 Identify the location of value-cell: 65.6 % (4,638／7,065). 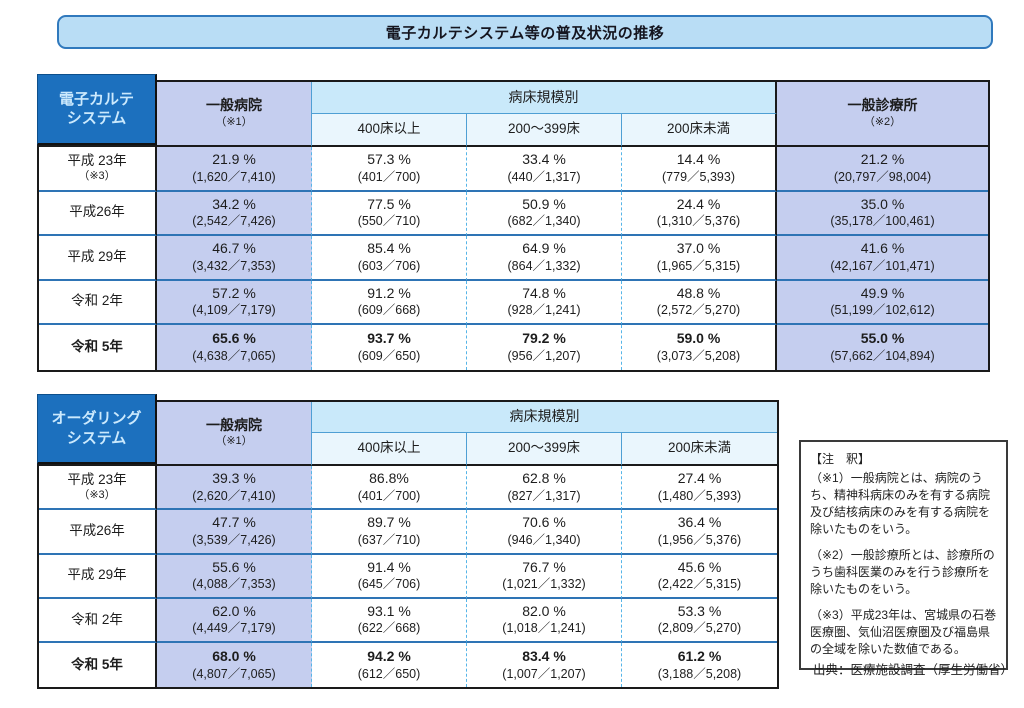
(234, 347).